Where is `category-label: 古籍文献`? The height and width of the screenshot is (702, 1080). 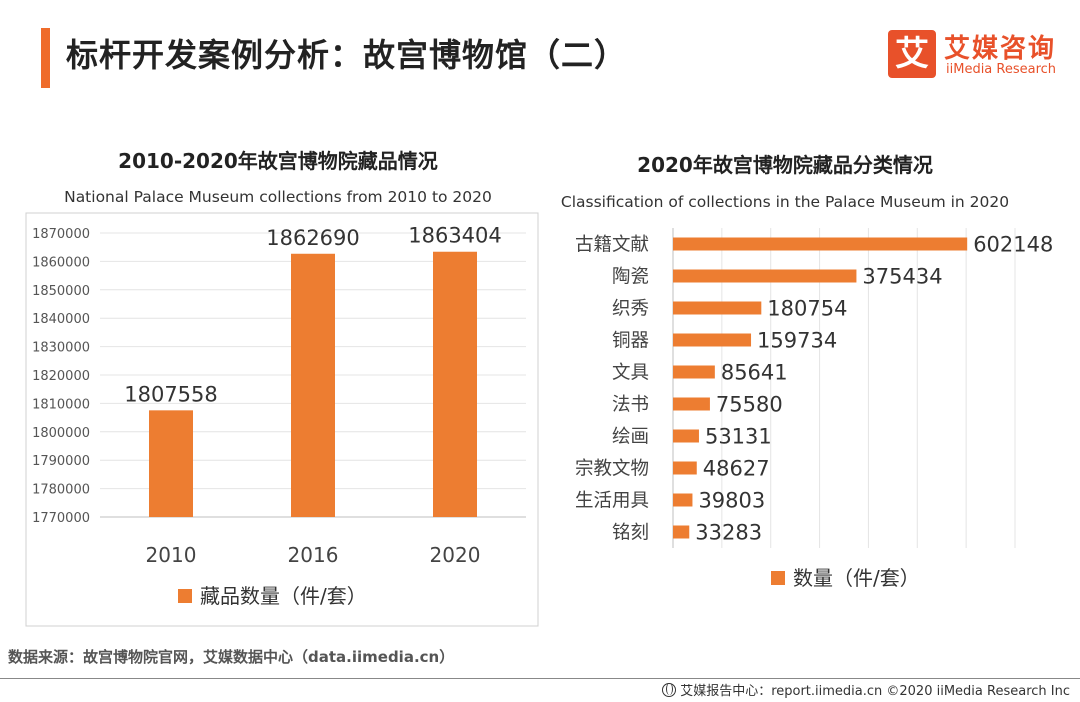
category-label: 古籍文献 is located at coordinates (612, 245).